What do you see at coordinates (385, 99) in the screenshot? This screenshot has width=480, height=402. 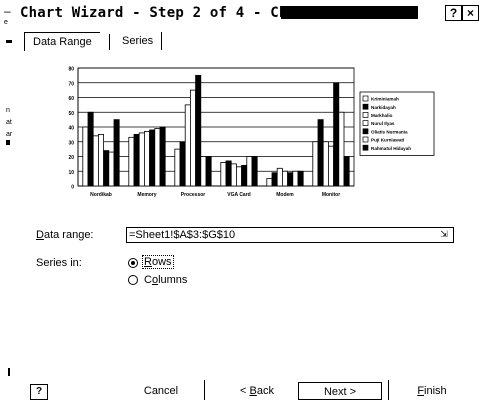 I see `legend-label: Kriminiamah` at bounding box center [385, 99].